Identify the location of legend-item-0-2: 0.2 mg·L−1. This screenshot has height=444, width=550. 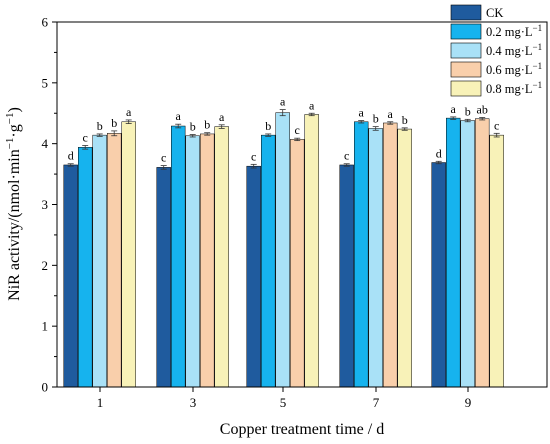
(496, 31).